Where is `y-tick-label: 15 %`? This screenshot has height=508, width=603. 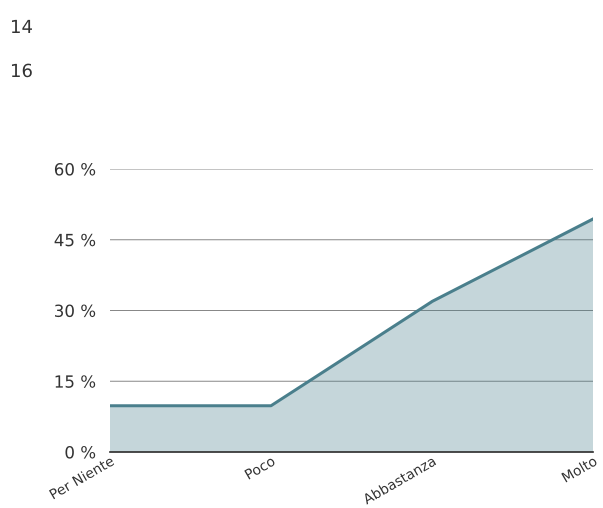
y-tick-label: 15 % is located at coordinates (76, 381).